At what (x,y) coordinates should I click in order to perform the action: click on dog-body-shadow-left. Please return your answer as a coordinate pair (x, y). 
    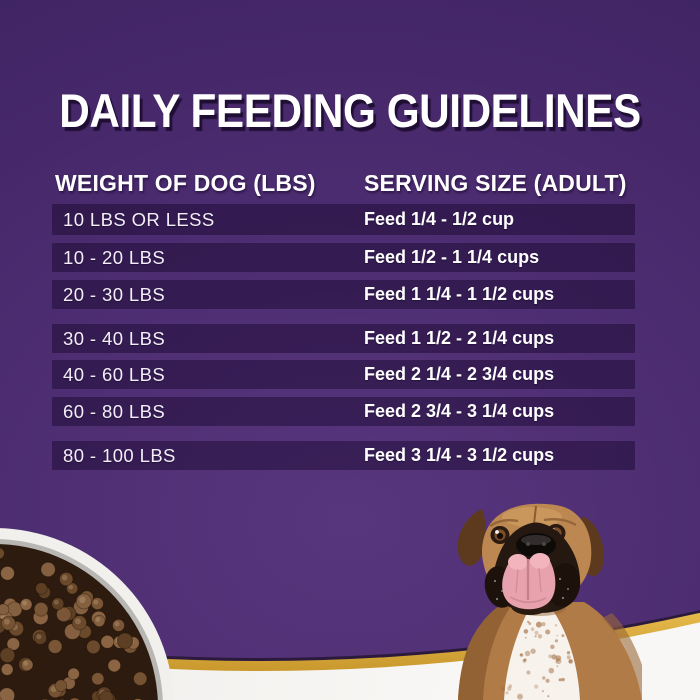
    Looking at the image, I should click on (485, 652).